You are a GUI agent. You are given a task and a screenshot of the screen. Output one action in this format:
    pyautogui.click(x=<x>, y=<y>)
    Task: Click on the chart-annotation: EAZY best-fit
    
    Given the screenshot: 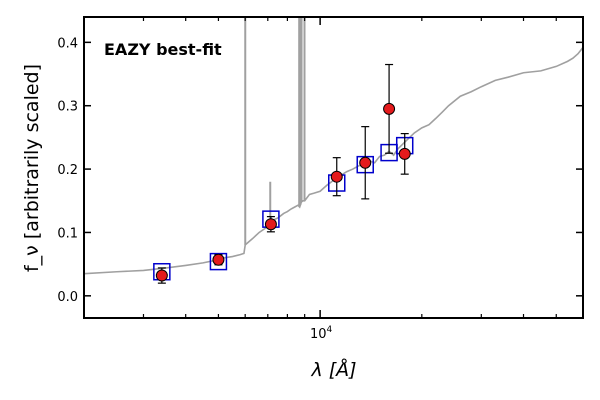 What is the action you would take?
    pyautogui.click(x=163, y=49)
    